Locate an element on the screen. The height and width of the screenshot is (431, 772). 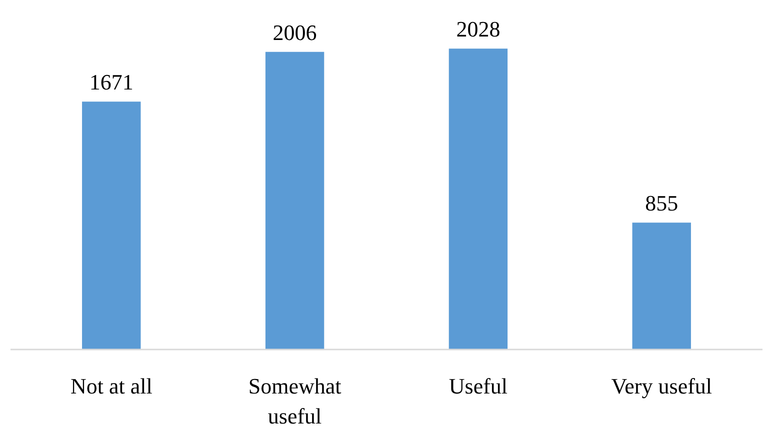
x-tick-label: Very useful is located at coordinates (661, 386).